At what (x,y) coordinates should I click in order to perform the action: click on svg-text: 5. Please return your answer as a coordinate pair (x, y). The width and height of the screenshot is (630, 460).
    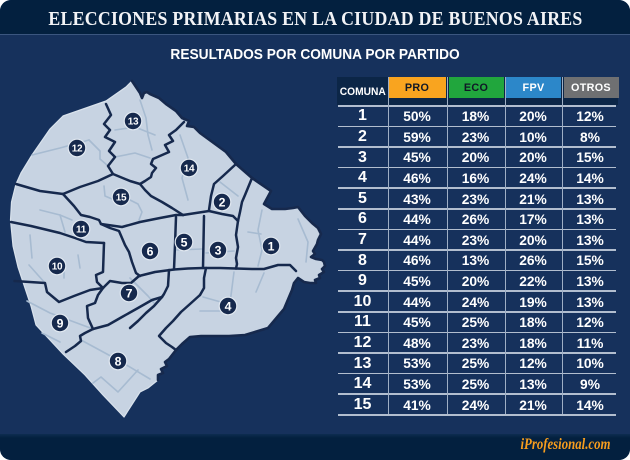
    Looking at the image, I should click on (184, 242).